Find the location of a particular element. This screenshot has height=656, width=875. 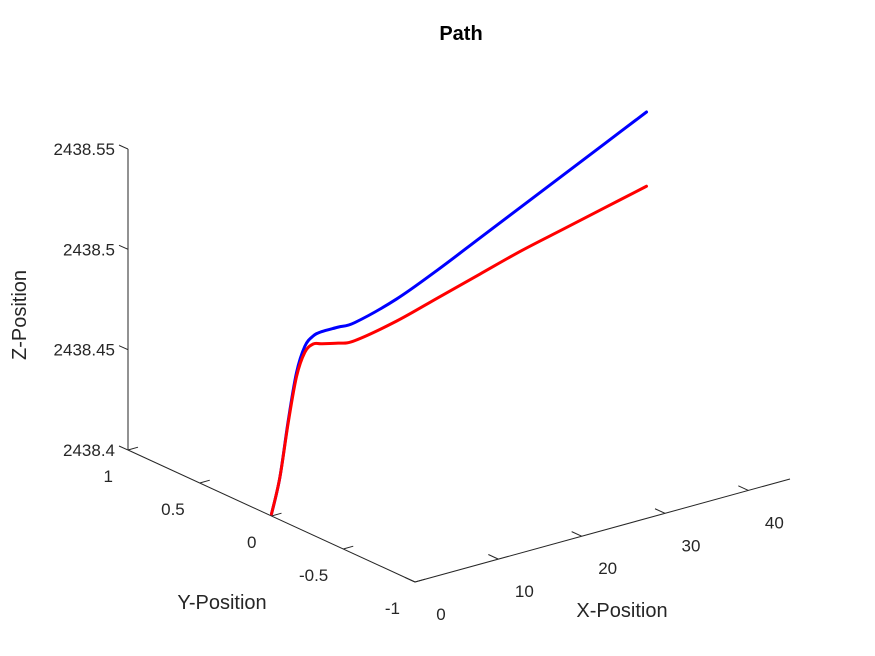

y-tick-label: -1 is located at coordinates (392, 608).